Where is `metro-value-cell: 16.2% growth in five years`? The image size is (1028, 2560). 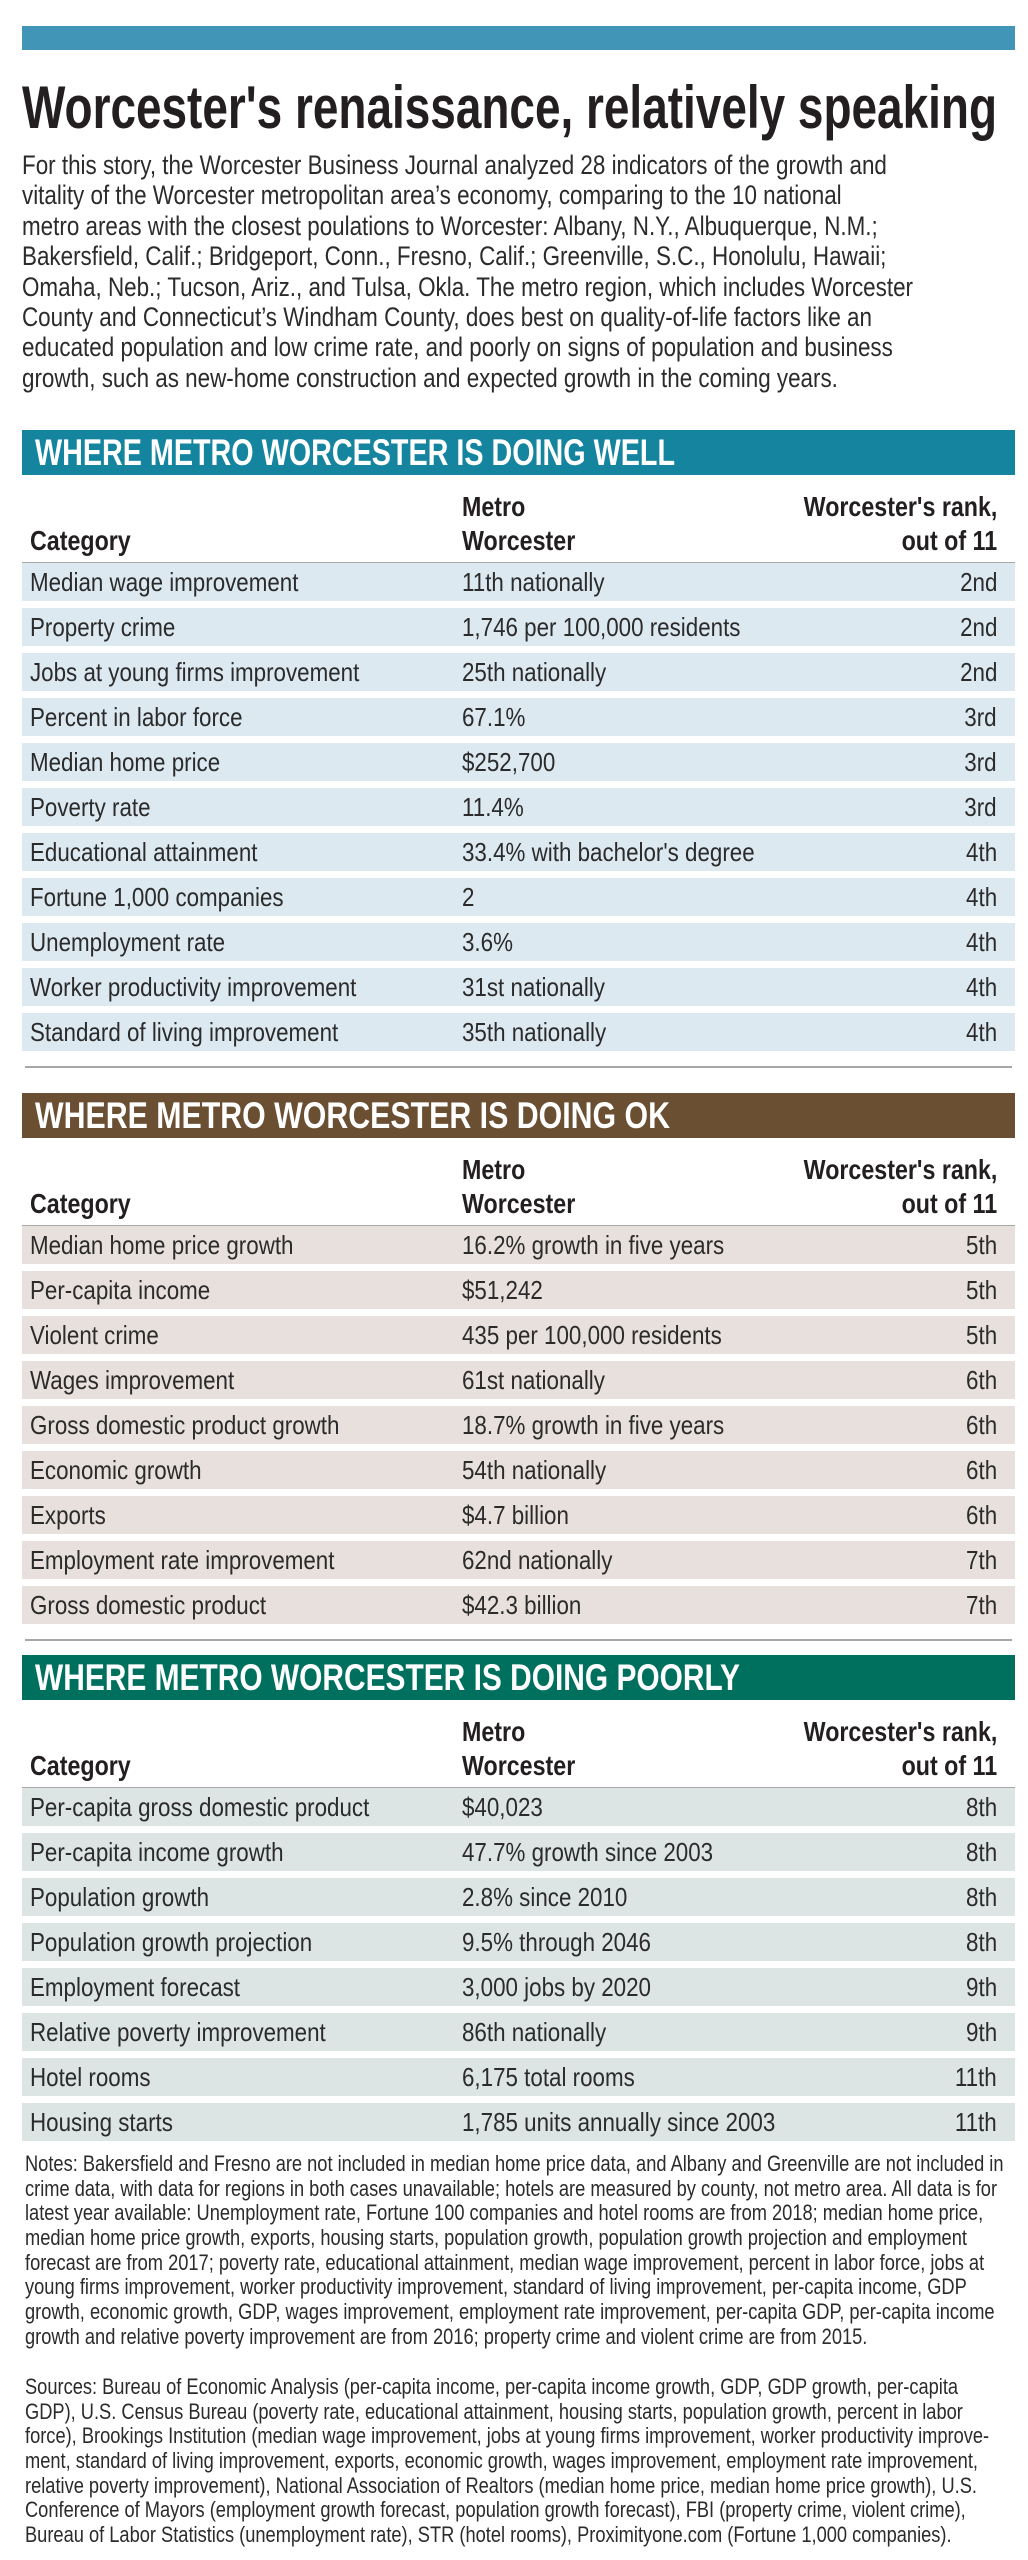 metro-value-cell: 16.2% growth in five years is located at coordinates (593, 1245).